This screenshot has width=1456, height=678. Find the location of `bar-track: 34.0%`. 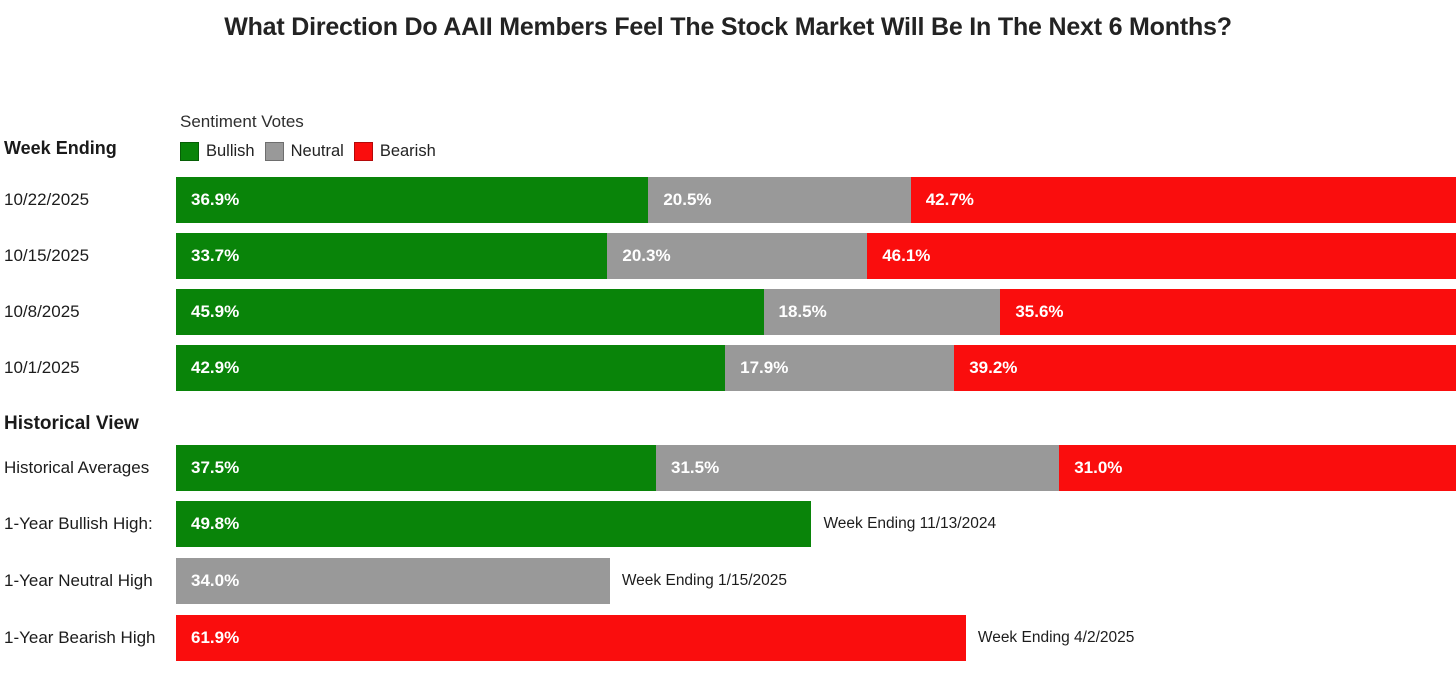

bar-track: 34.0% is located at coordinates (393, 581).